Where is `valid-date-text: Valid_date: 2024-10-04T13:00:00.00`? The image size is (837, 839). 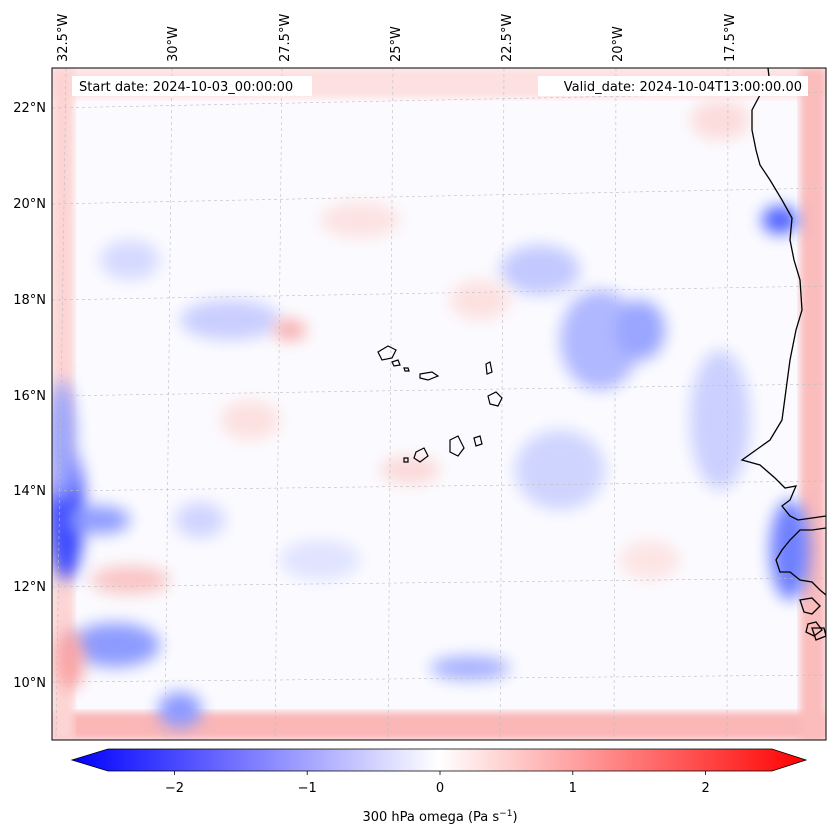
valid-date-text: Valid_date: 2024-10-04T13:00:00.00 is located at coordinates (683, 87).